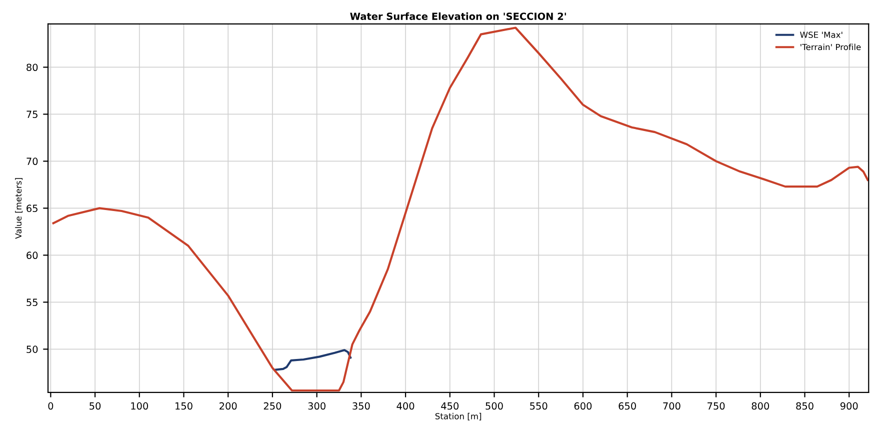  What do you see at coordinates (184, 406) in the screenshot?
I see `x-tick-label: 150` at bounding box center [184, 406].